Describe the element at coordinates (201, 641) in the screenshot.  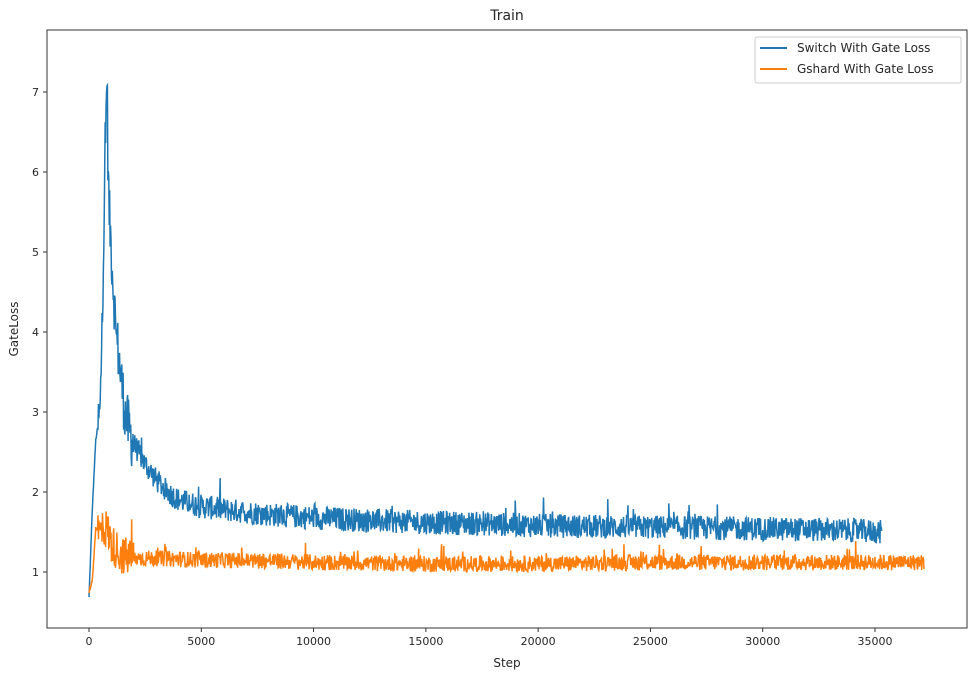
I see `svg-text: 5000` at that location.